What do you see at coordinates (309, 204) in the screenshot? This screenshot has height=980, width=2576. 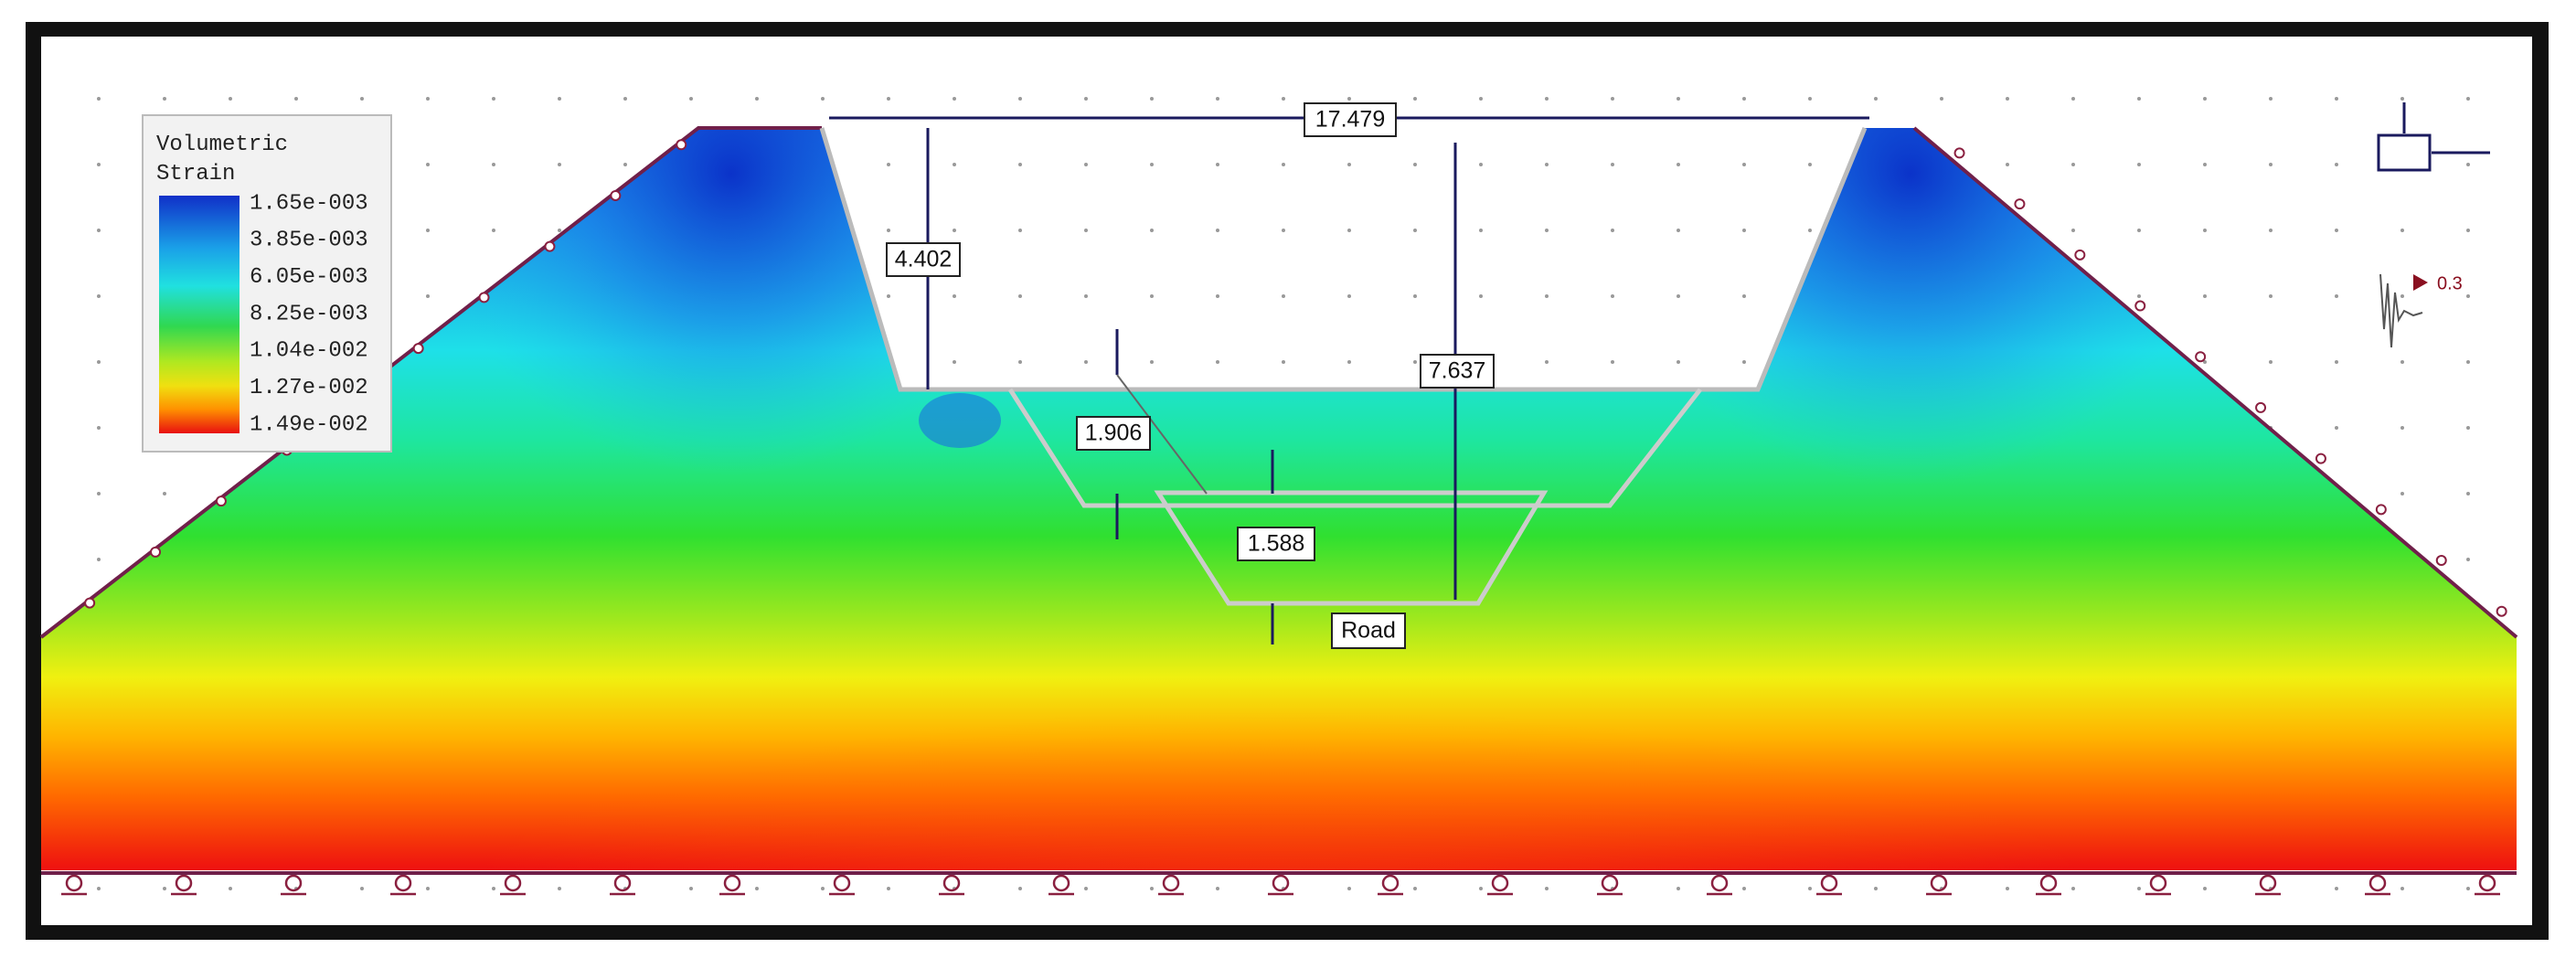 I see `legend-label: 1.65e-003` at bounding box center [309, 204].